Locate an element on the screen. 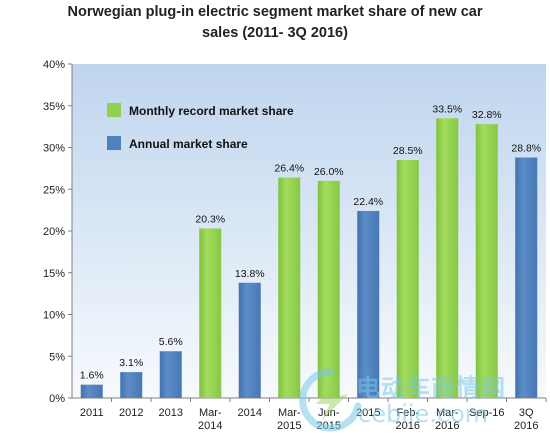  legend-swatch-monthly is located at coordinates (114, 110).